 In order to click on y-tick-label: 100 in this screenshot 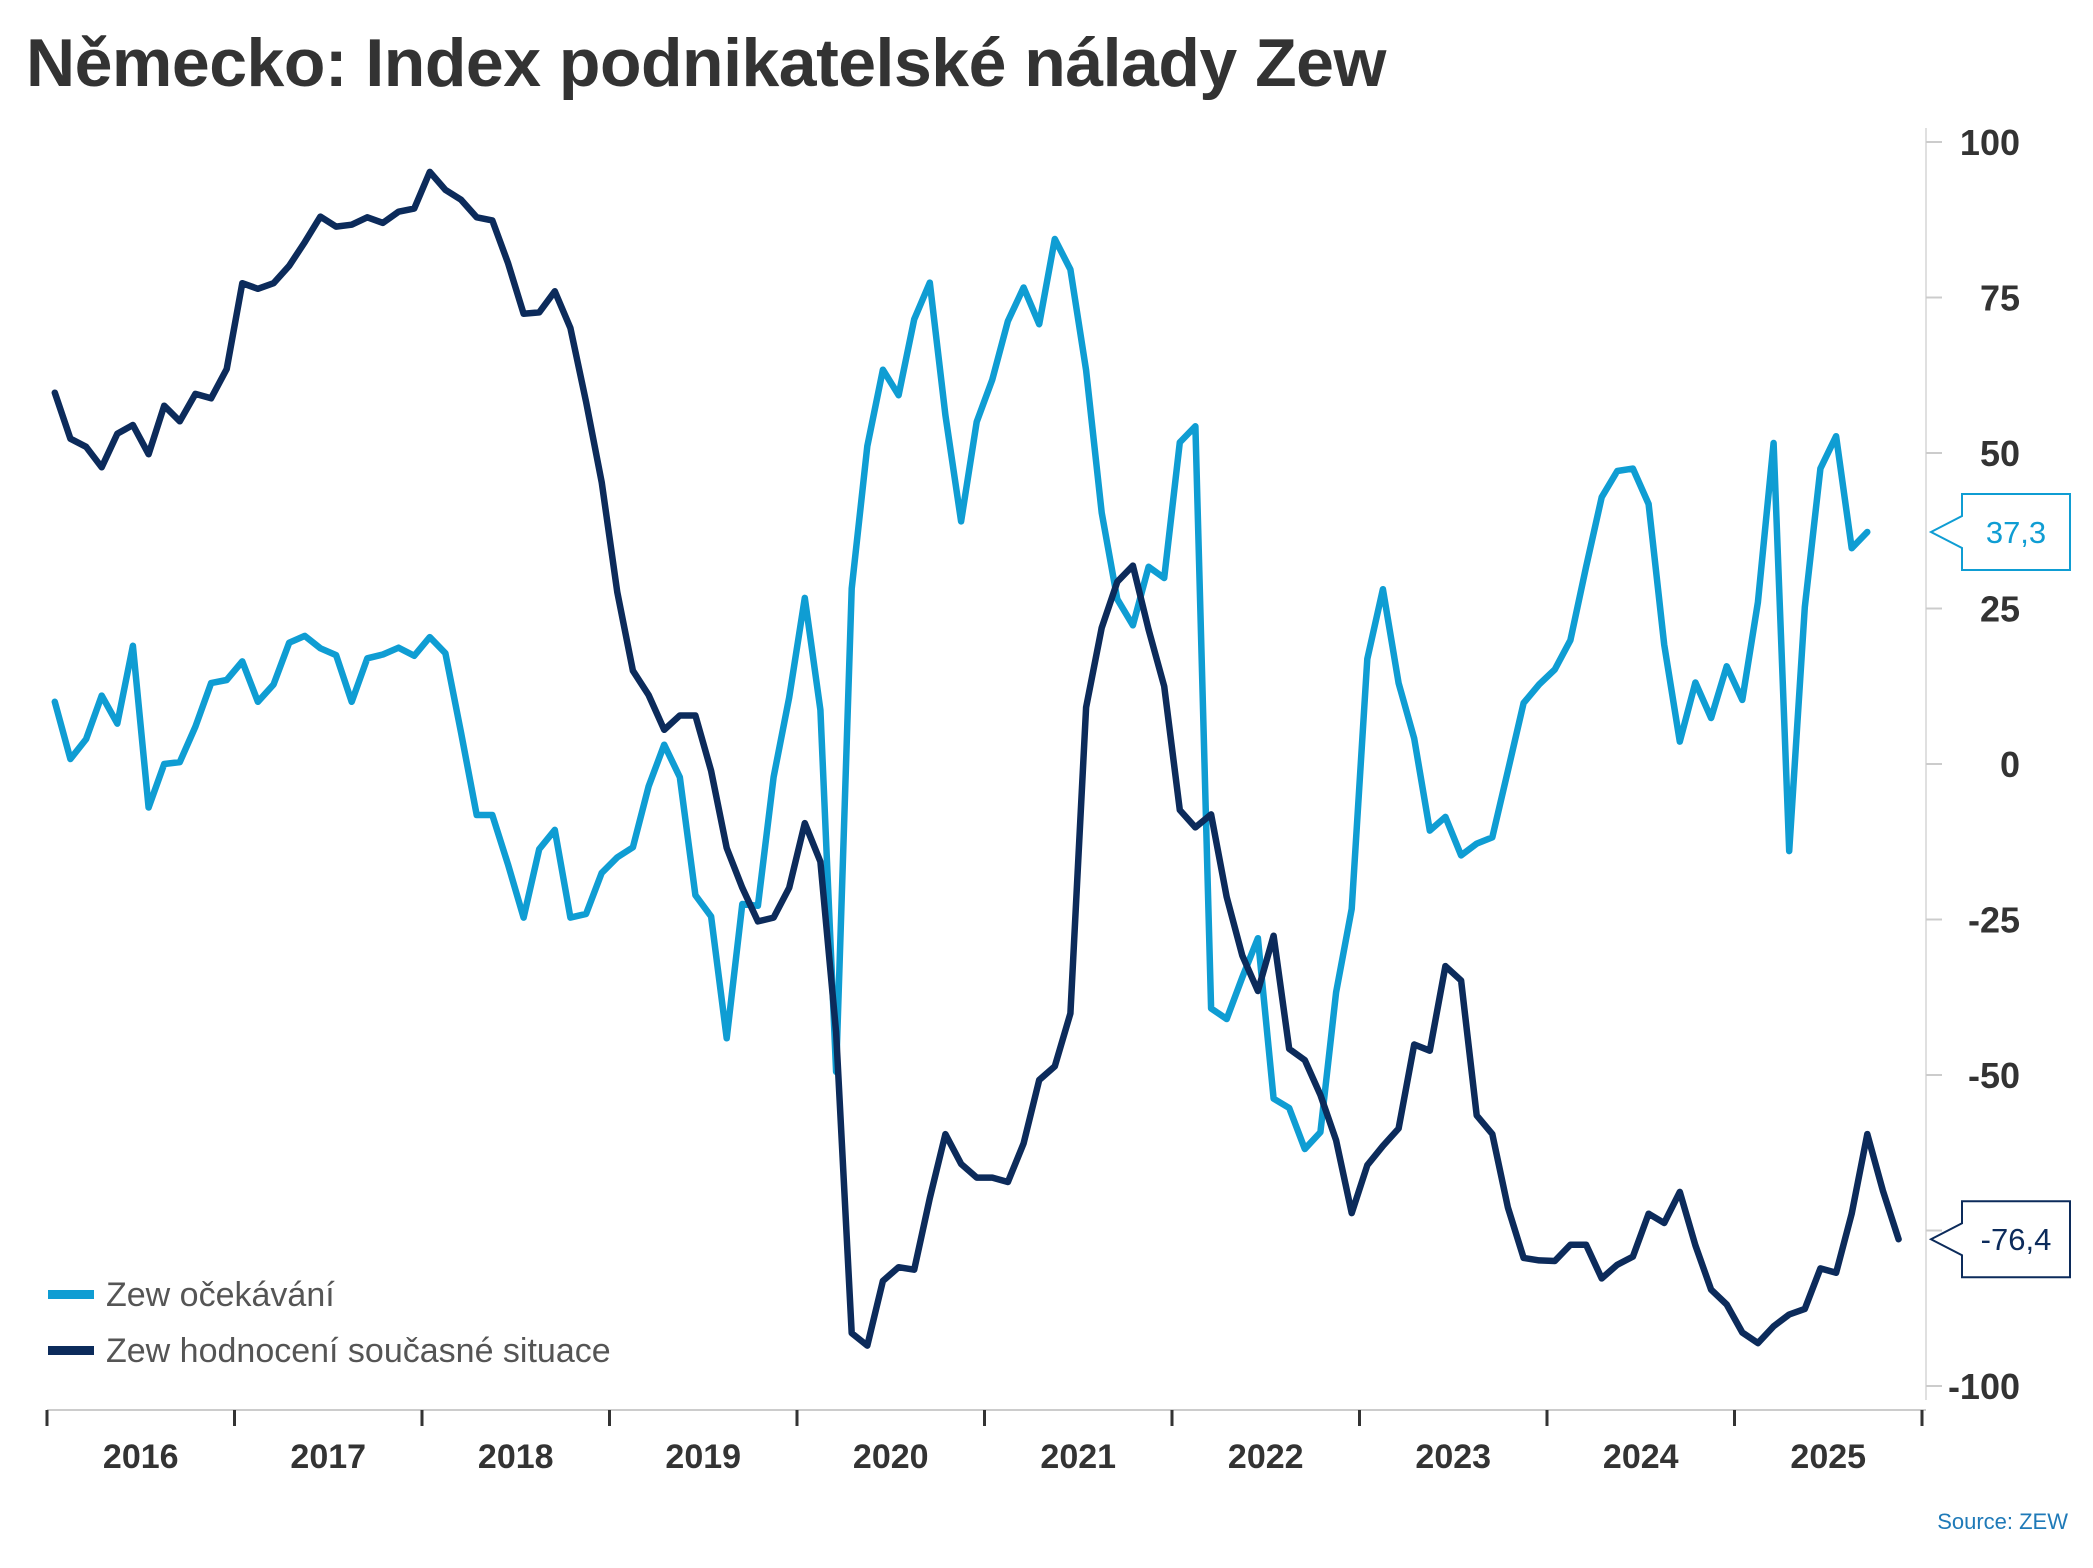, I will do `click(1990, 142)`.